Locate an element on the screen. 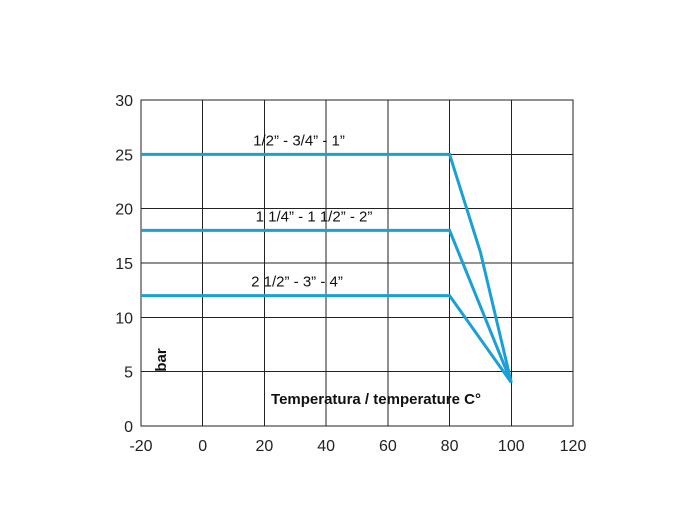 This screenshot has width=700, height=520. y-tick-label: 0 is located at coordinates (128, 427).